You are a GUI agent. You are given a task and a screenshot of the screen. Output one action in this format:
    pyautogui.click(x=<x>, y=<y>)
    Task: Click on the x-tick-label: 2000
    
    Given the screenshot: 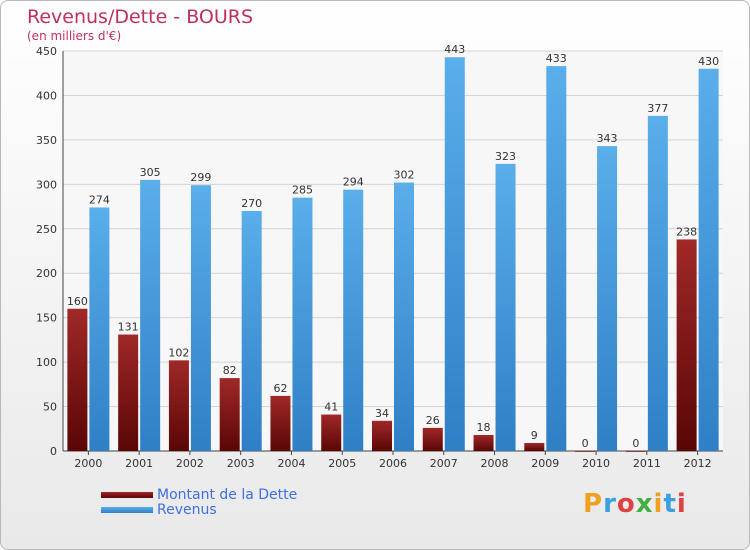 What is the action you would take?
    pyautogui.click(x=88, y=463)
    